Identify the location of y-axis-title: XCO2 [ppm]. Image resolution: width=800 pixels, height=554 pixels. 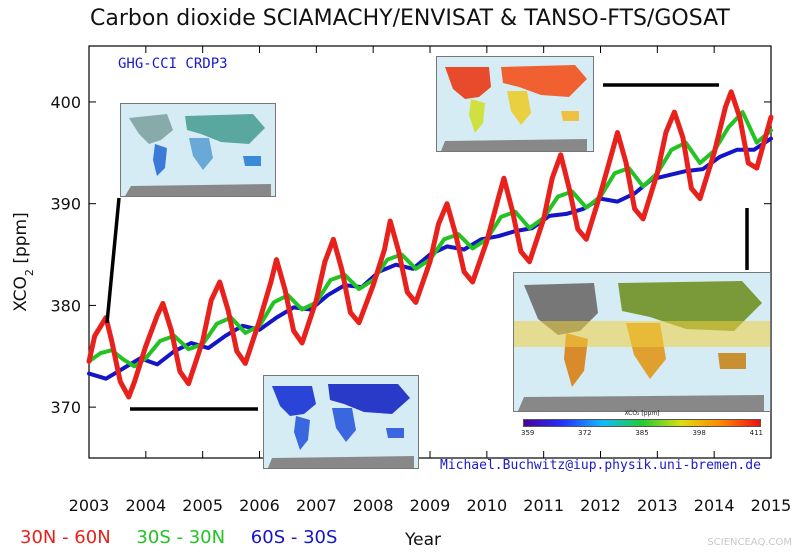
(23, 261).